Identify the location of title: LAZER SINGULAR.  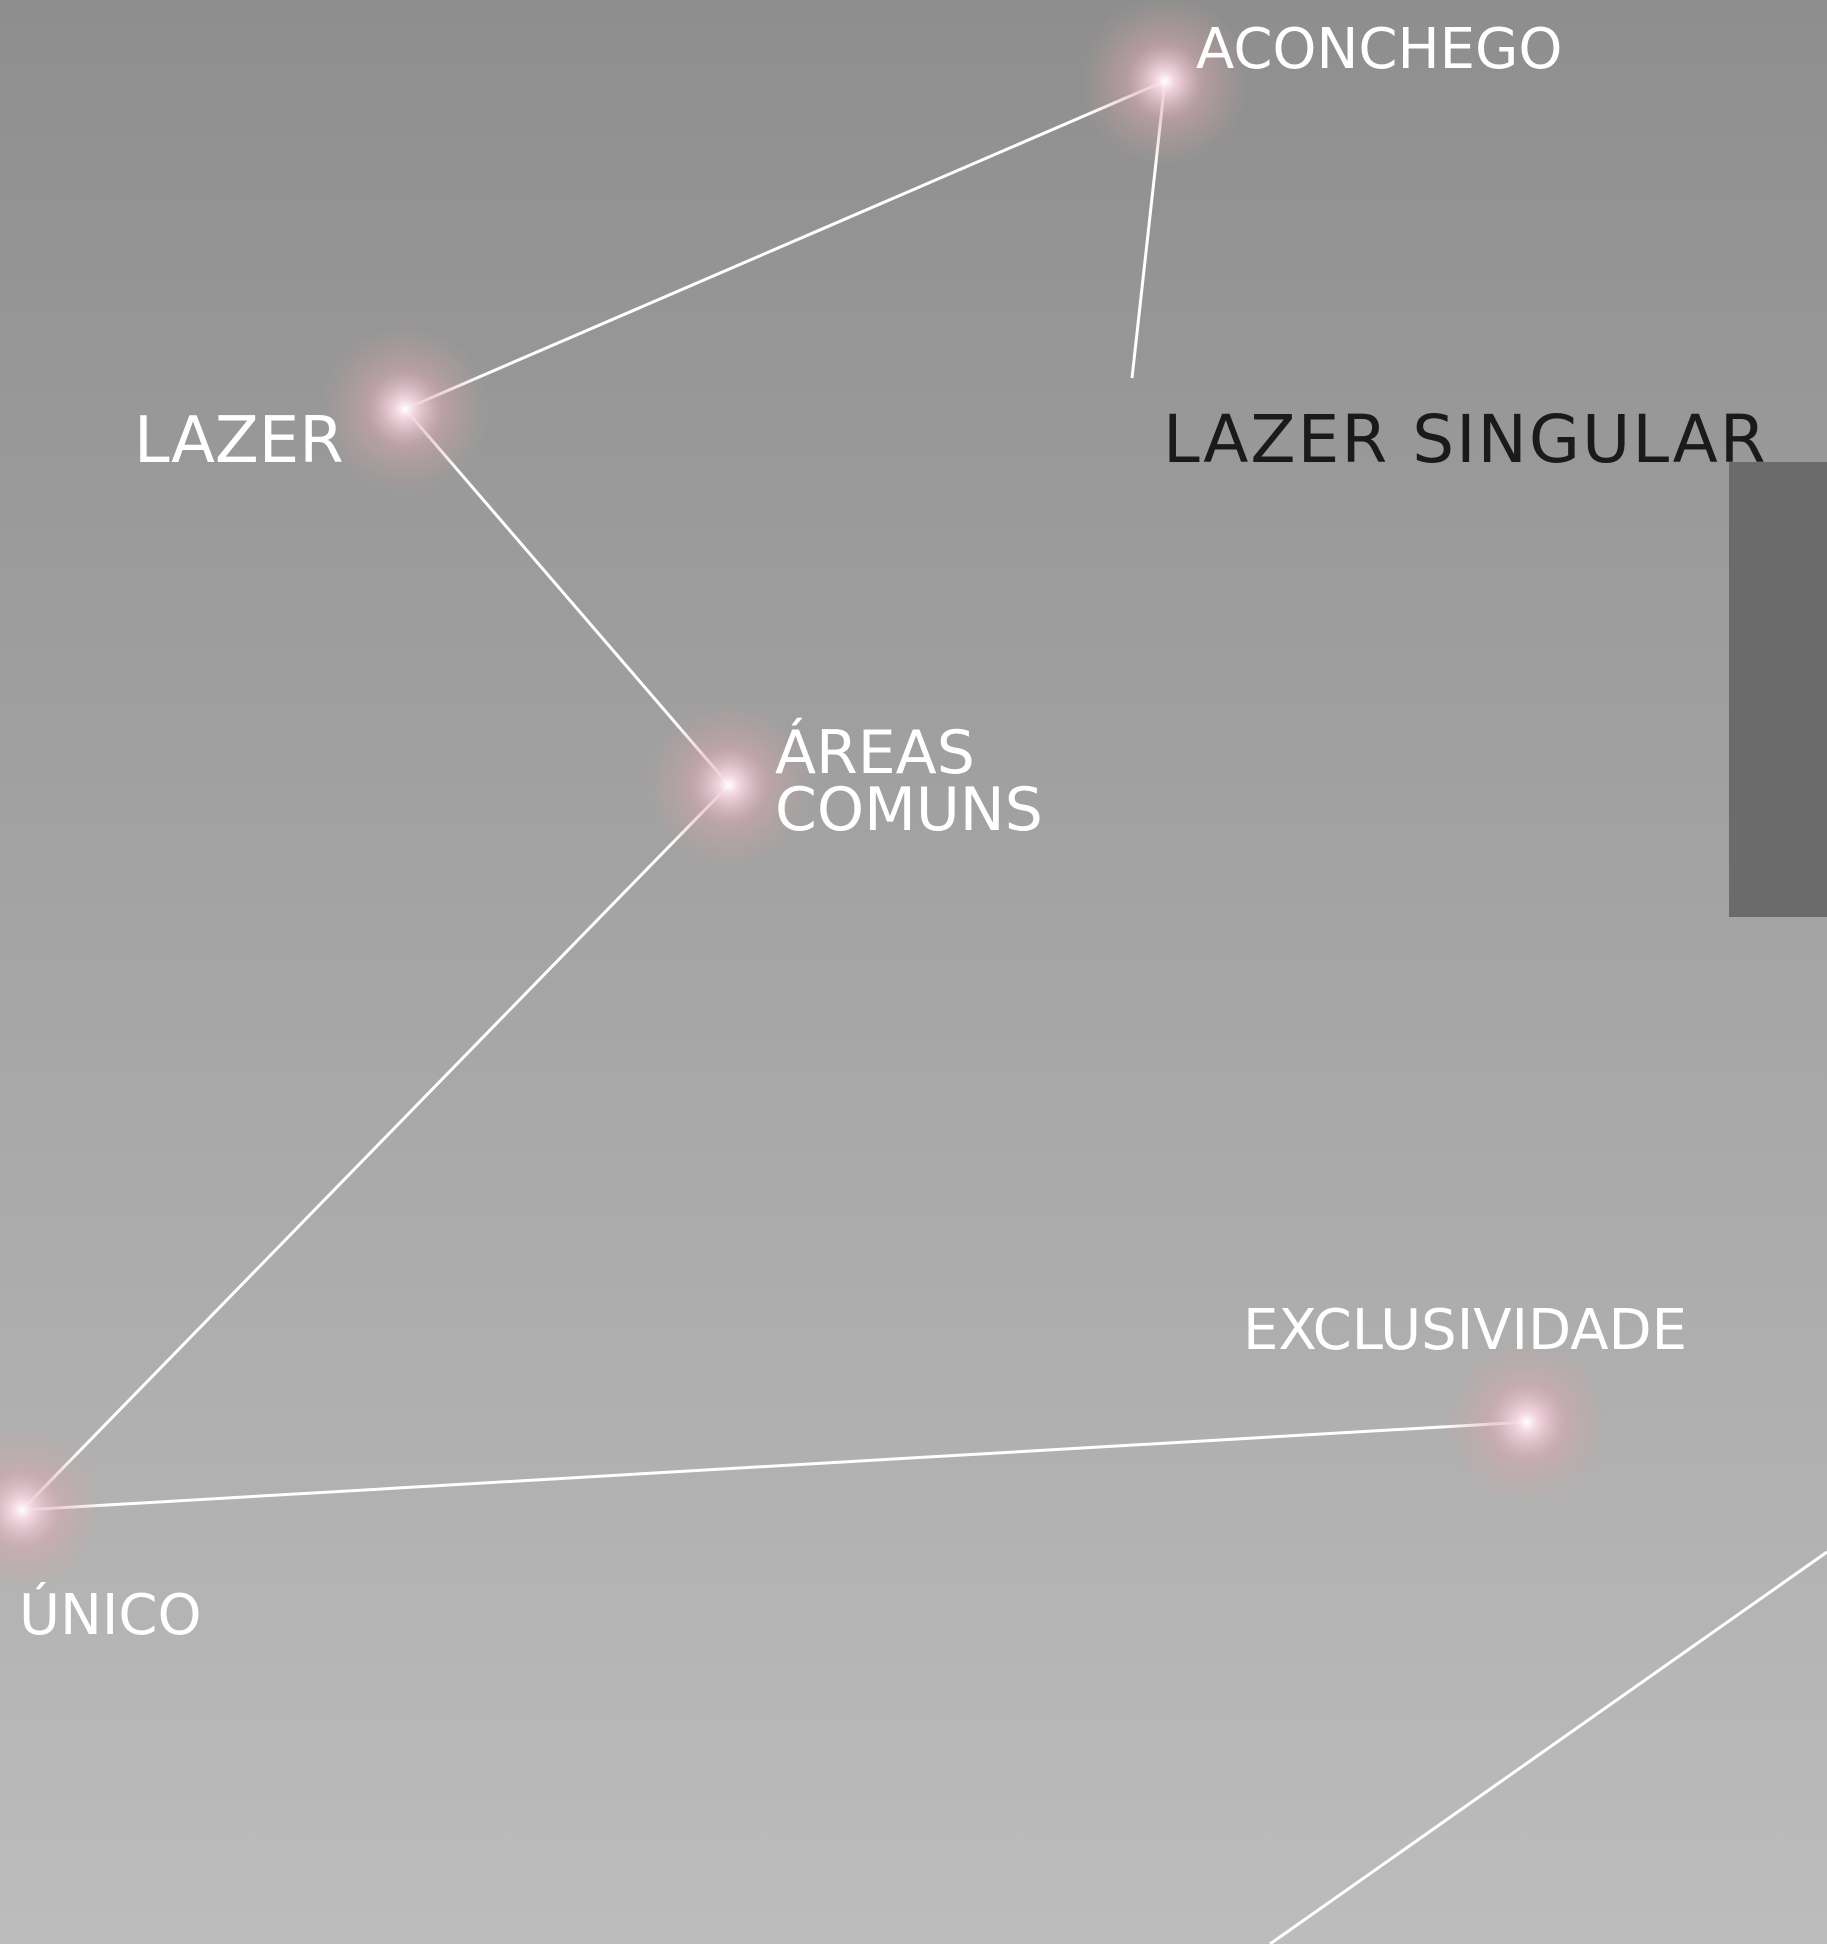
(1465, 439).